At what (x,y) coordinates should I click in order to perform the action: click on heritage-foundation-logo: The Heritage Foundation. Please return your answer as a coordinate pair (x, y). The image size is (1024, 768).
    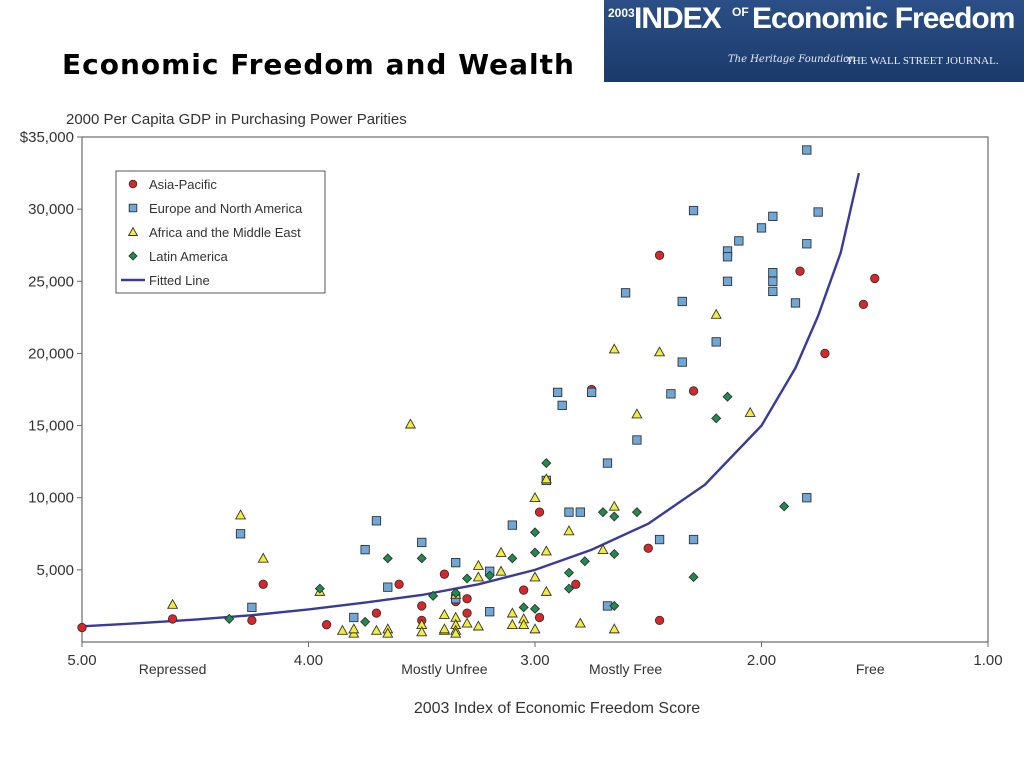
    Looking at the image, I should click on (792, 59).